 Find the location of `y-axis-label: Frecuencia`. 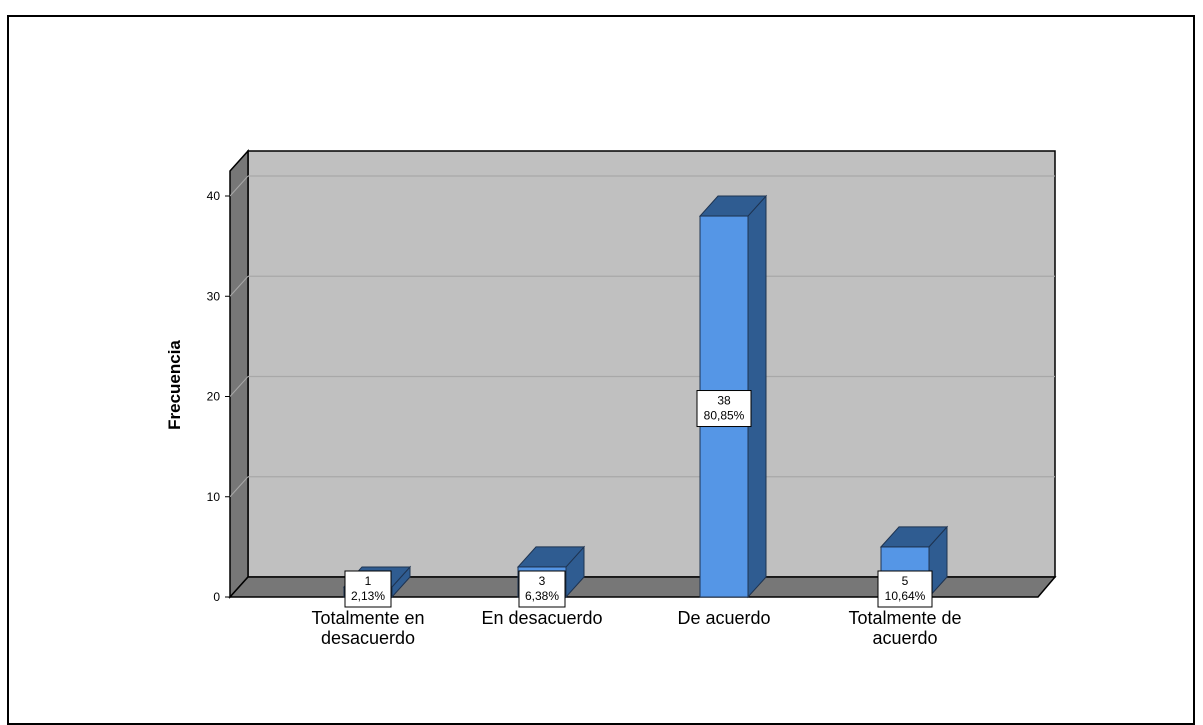

y-axis-label: Frecuencia is located at coordinates (174, 385).